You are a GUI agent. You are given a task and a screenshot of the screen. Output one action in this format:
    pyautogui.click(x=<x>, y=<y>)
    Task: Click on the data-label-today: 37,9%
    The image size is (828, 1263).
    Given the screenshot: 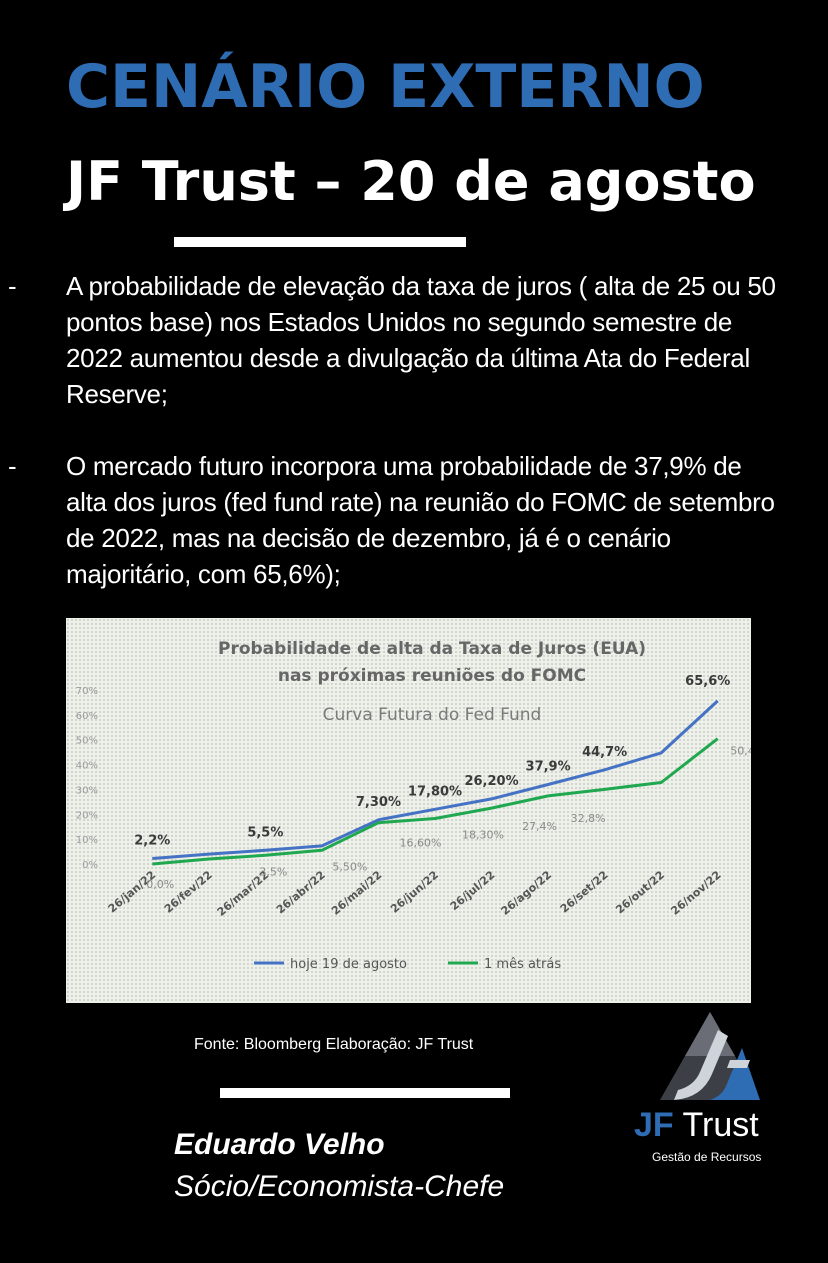 What is the action you would take?
    pyautogui.click(x=548, y=766)
    